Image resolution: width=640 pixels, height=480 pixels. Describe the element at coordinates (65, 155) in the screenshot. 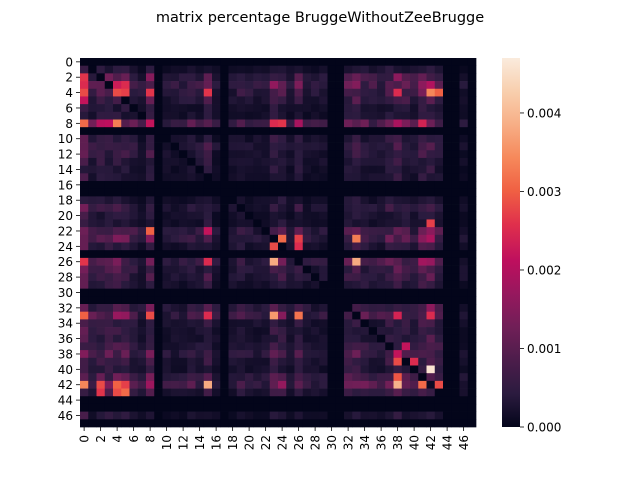

I see `y-tick-label: 12` at that location.